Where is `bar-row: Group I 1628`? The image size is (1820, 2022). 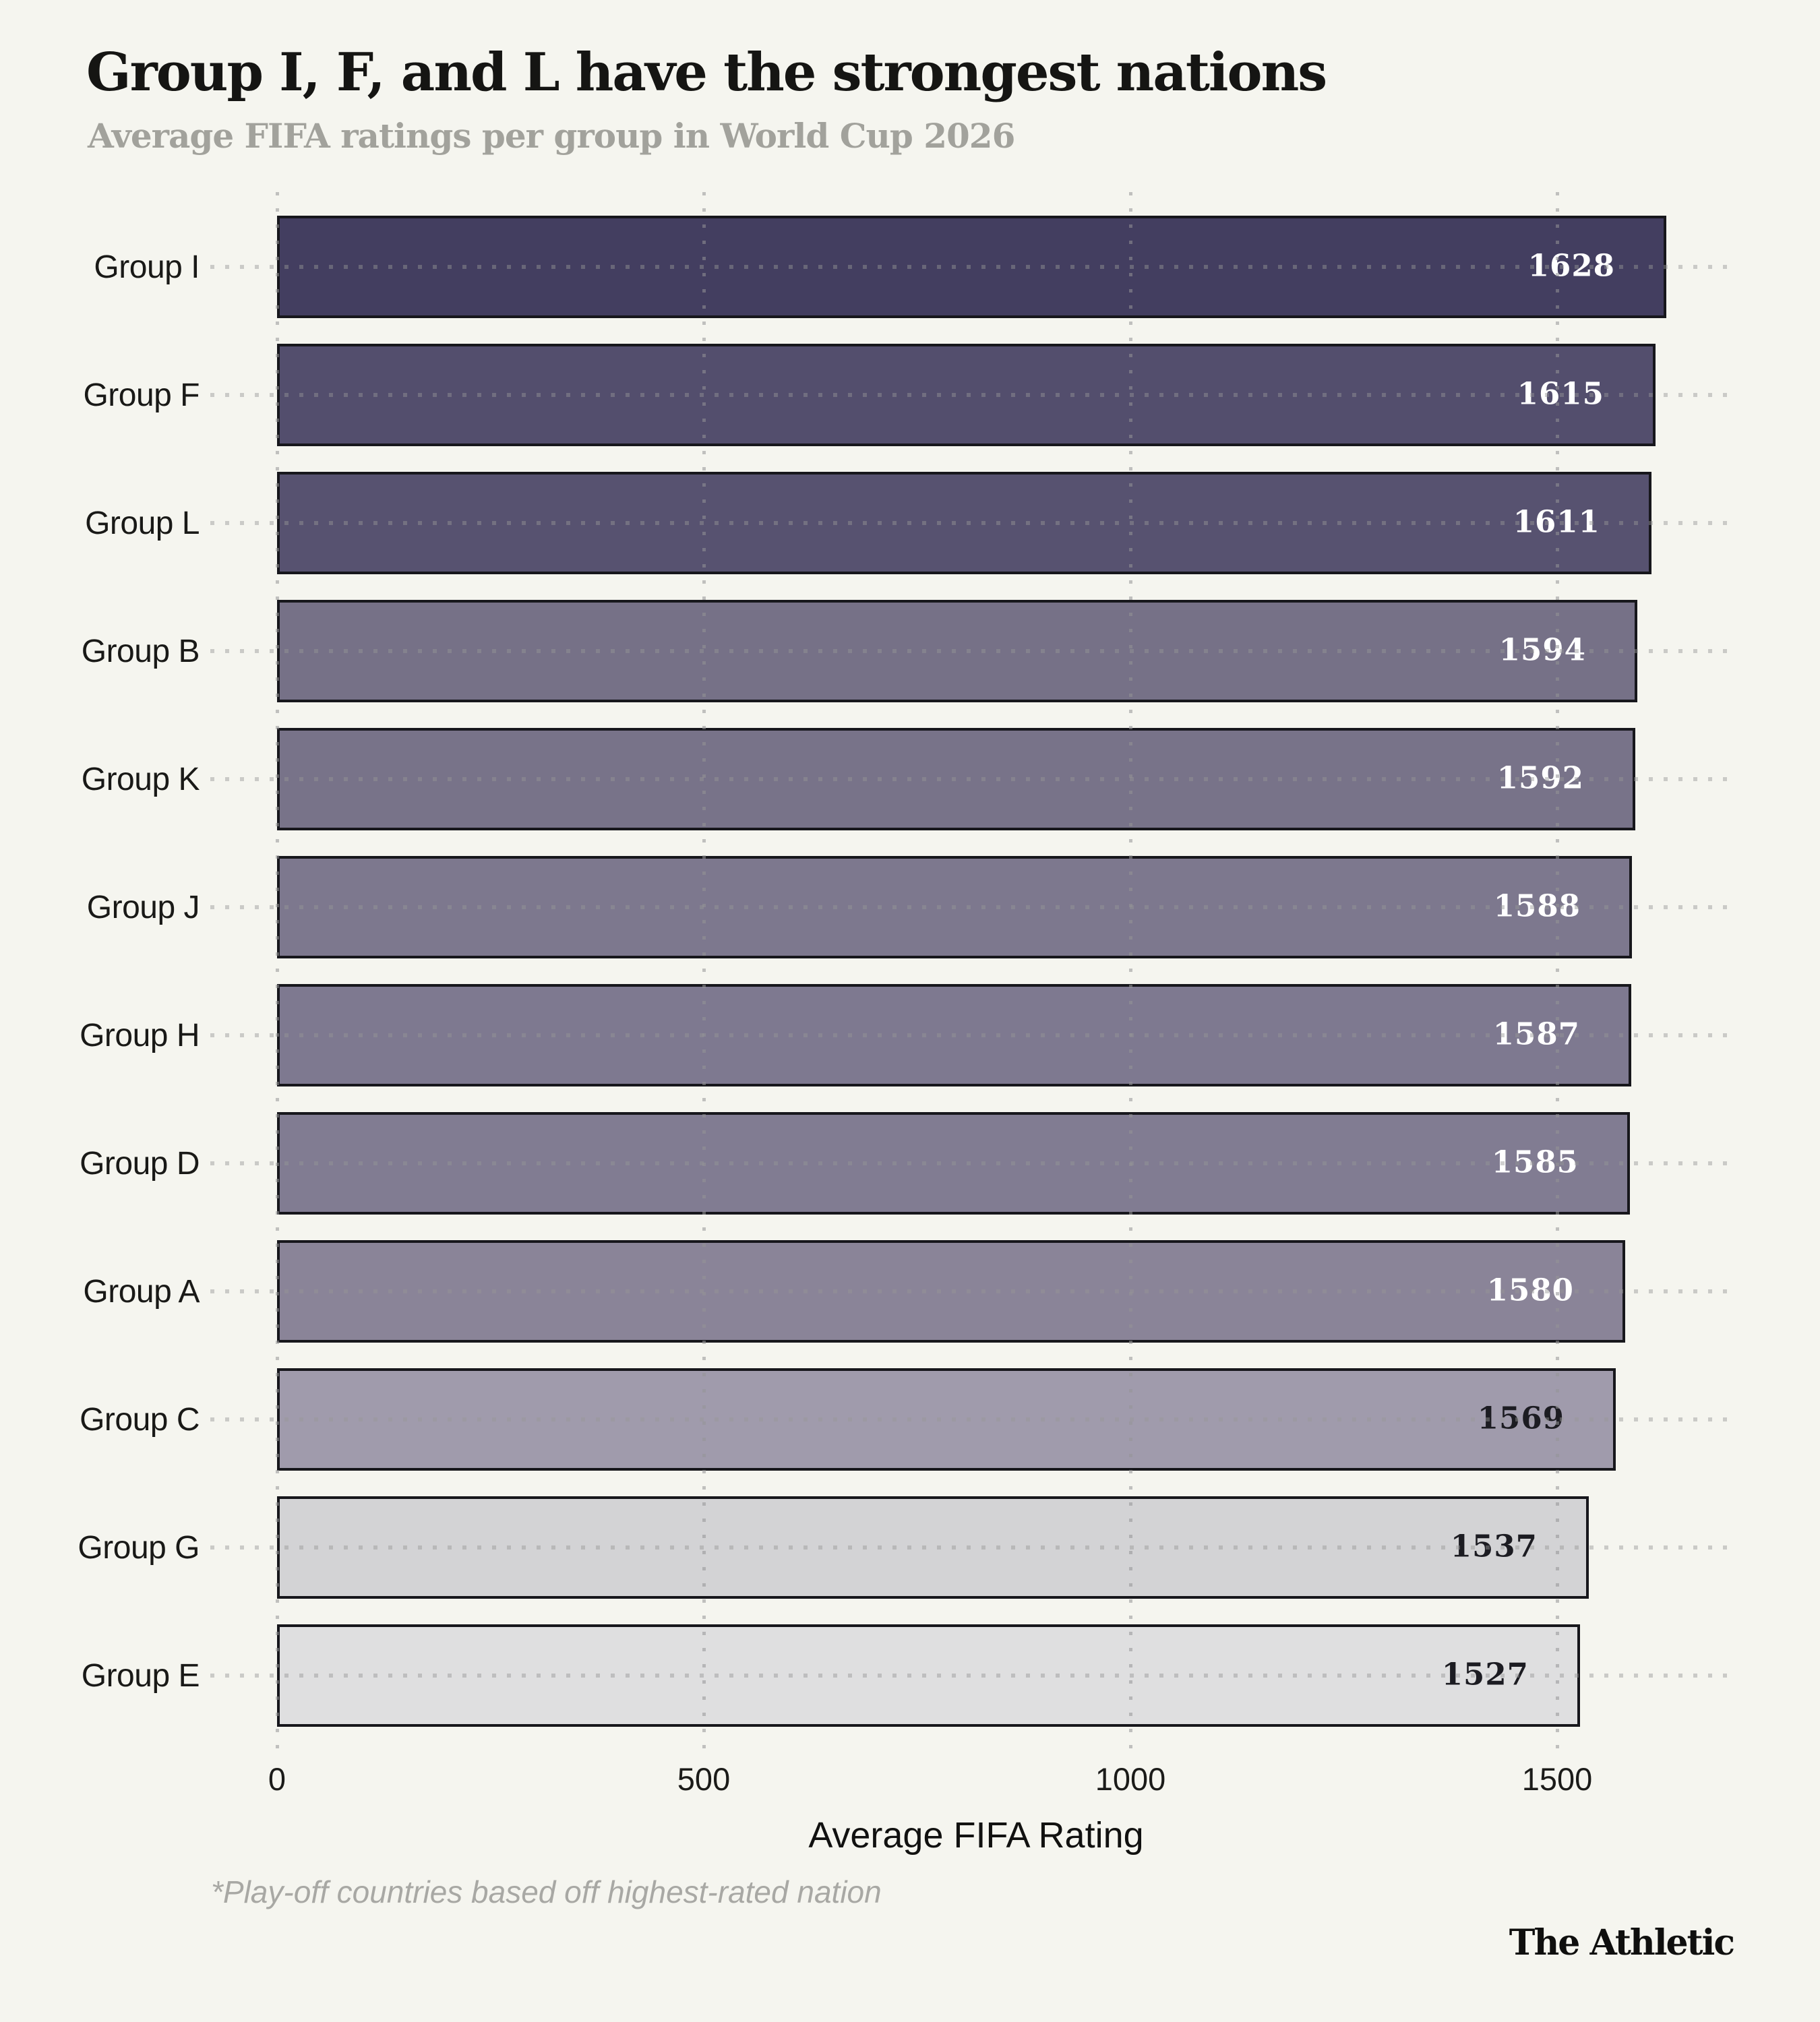
bar-row: Group I 1628 is located at coordinates (867, 267).